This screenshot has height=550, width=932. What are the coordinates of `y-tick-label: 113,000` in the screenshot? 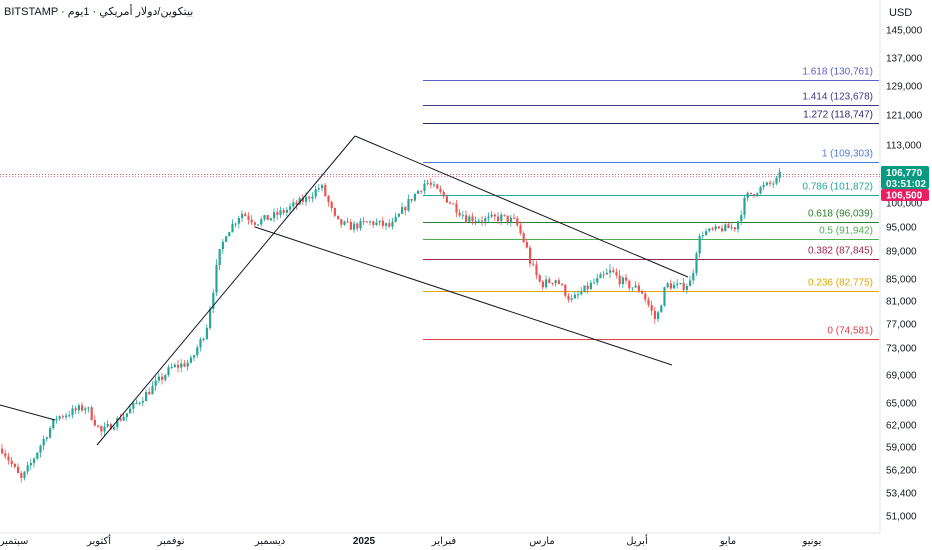 It's located at (904, 146).